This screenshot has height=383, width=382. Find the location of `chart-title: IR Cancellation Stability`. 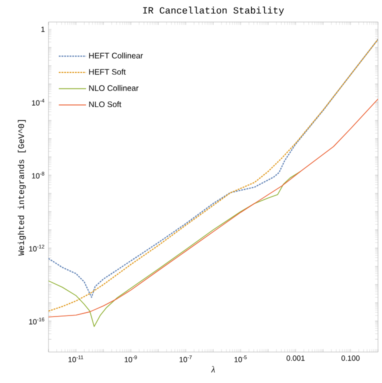

chart-title: IR Cancellation Stability is located at coordinates (213, 11).